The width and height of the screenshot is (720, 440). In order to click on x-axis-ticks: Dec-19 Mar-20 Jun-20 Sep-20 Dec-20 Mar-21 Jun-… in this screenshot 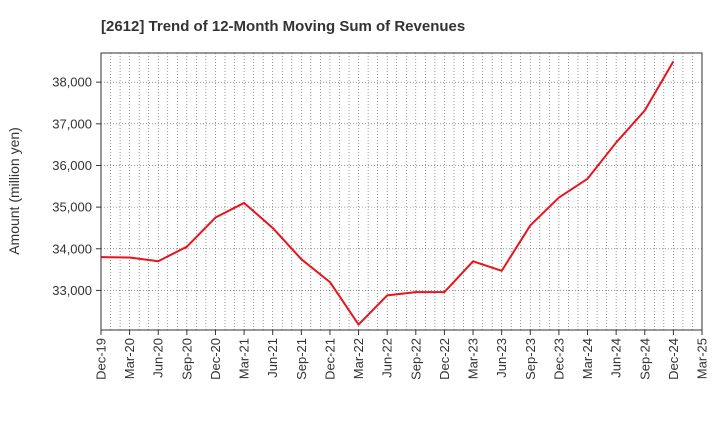, I will do `click(402, 355)`.